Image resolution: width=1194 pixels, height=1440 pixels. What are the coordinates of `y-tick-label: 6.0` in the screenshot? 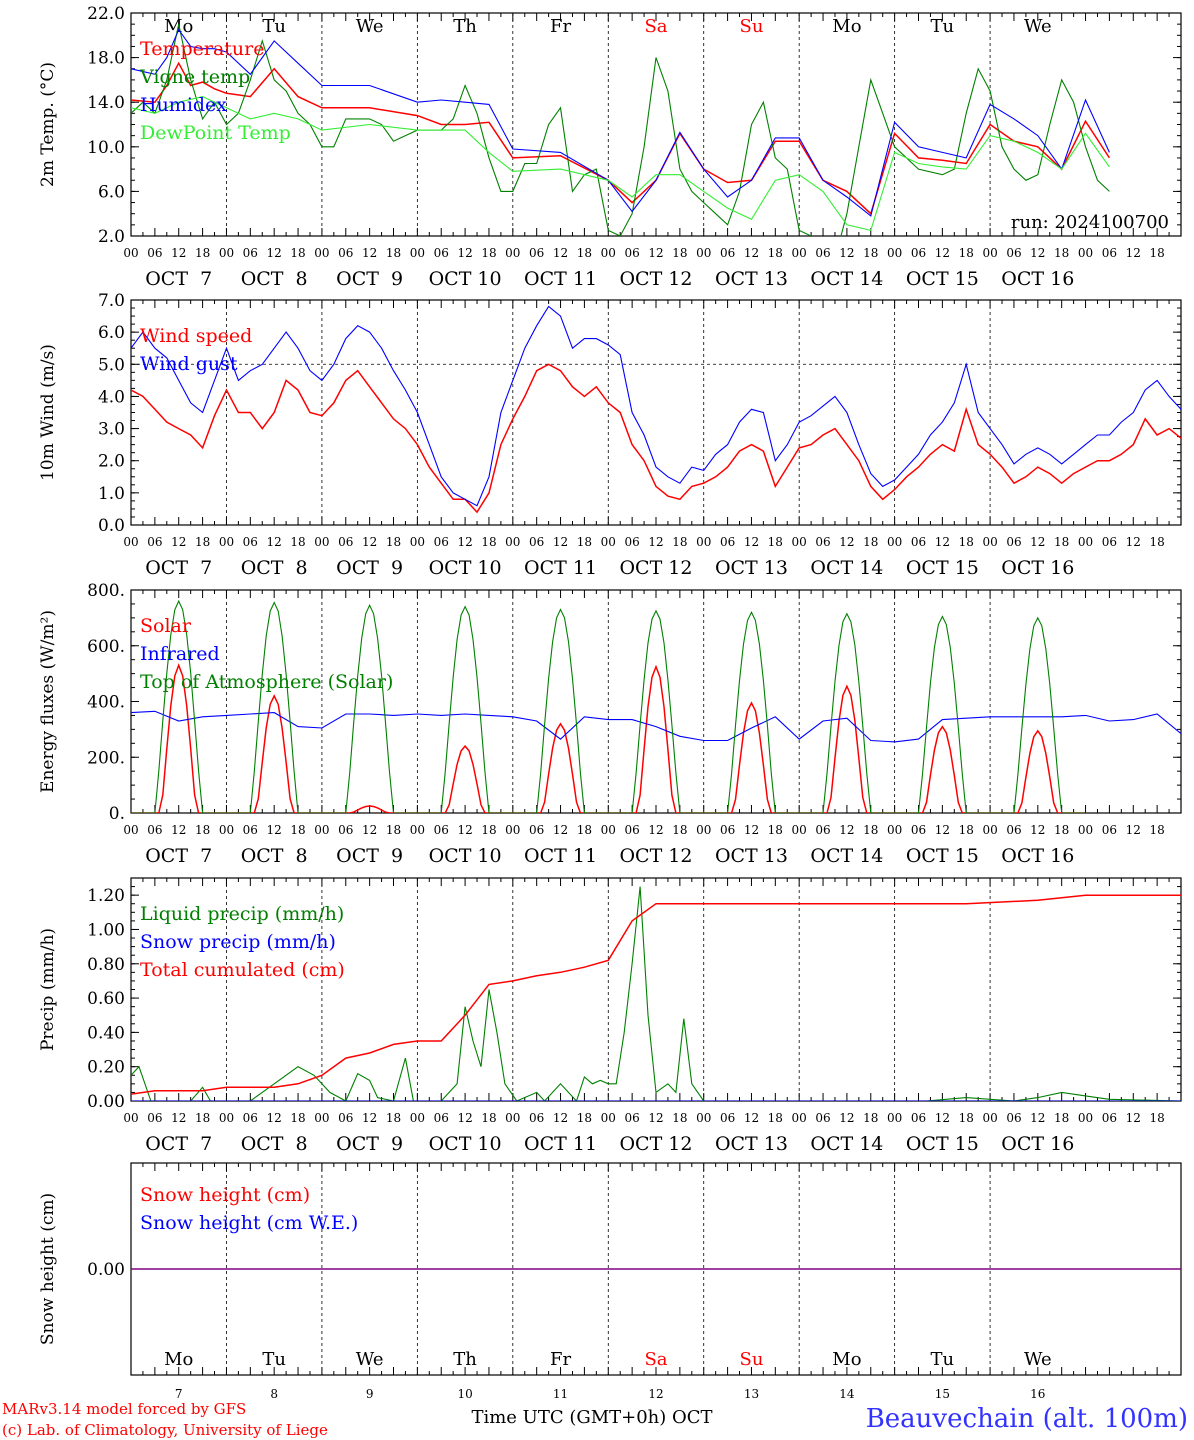 It's located at (111, 333).